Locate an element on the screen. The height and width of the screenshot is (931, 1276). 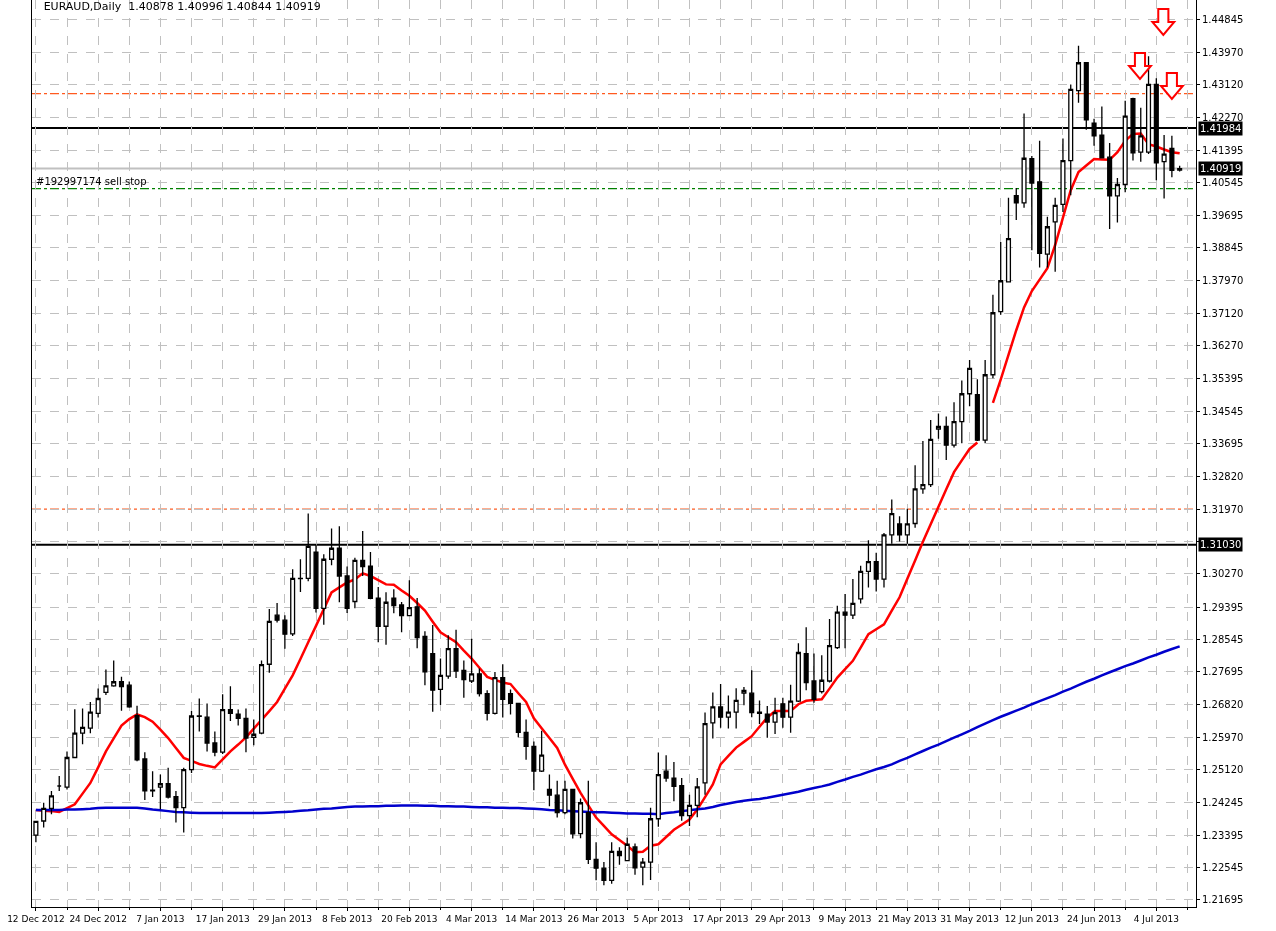
ref-line-label: 1.40919 is located at coordinates (1221, 168).